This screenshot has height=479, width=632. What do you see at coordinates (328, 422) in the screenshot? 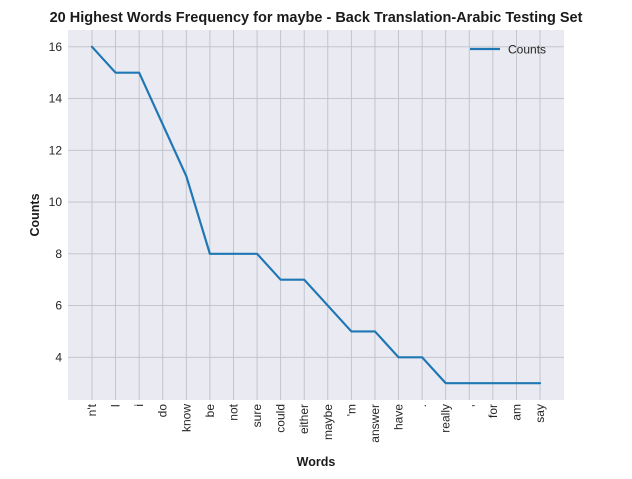
I see `x-tick-label: maybe` at bounding box center [328, 422].